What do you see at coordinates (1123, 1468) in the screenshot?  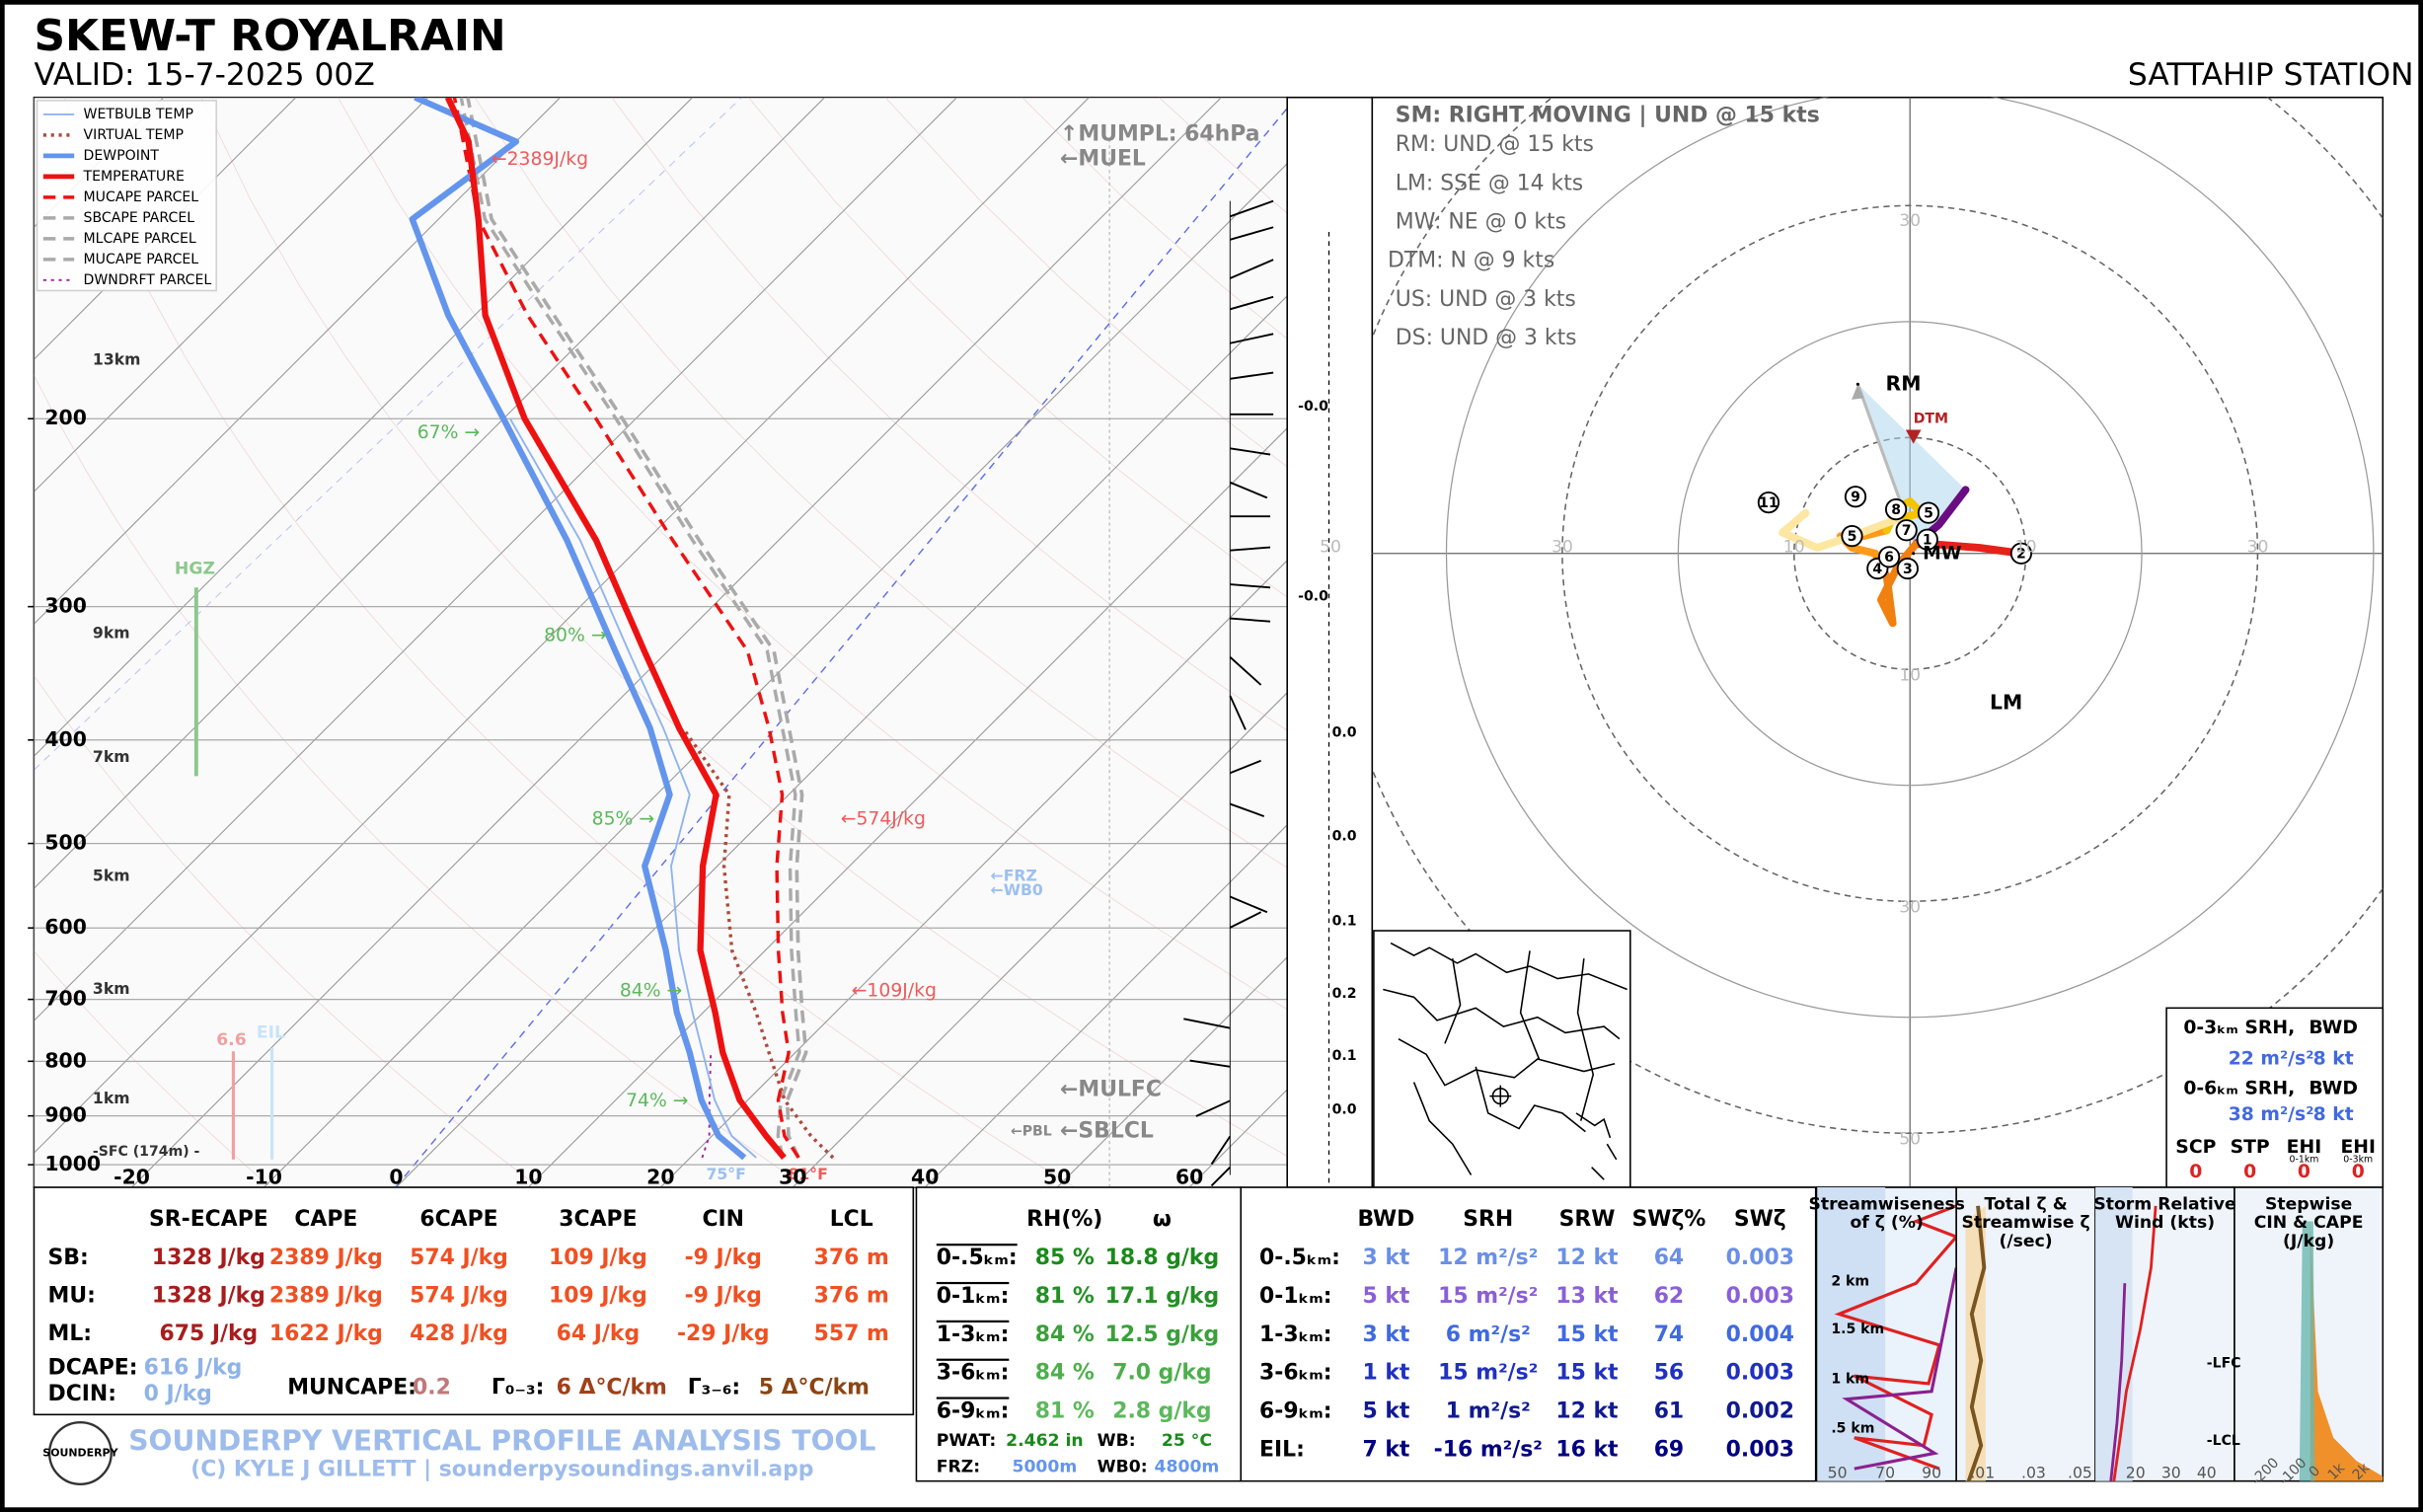 I see `extra-label: WB0:` at bounding box center [1123, 1468].